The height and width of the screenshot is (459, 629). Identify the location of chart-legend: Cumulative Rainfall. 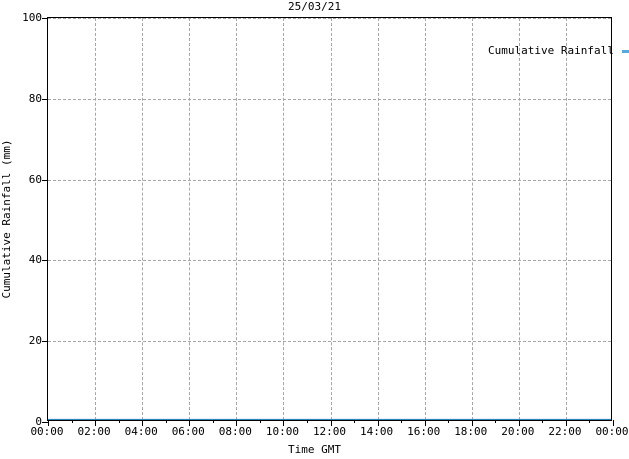
(558, 51).